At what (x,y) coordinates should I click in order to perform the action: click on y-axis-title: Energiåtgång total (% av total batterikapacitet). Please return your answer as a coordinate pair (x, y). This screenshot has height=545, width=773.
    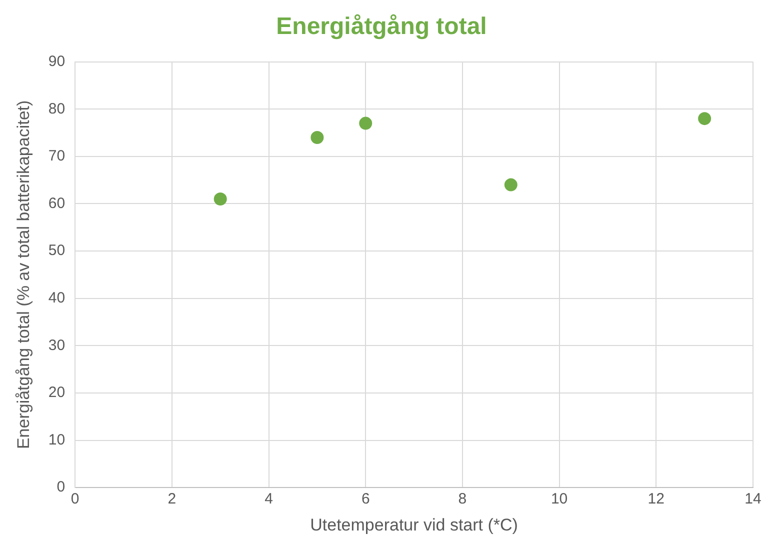
    Looking at the image, I should click on (23, 275).